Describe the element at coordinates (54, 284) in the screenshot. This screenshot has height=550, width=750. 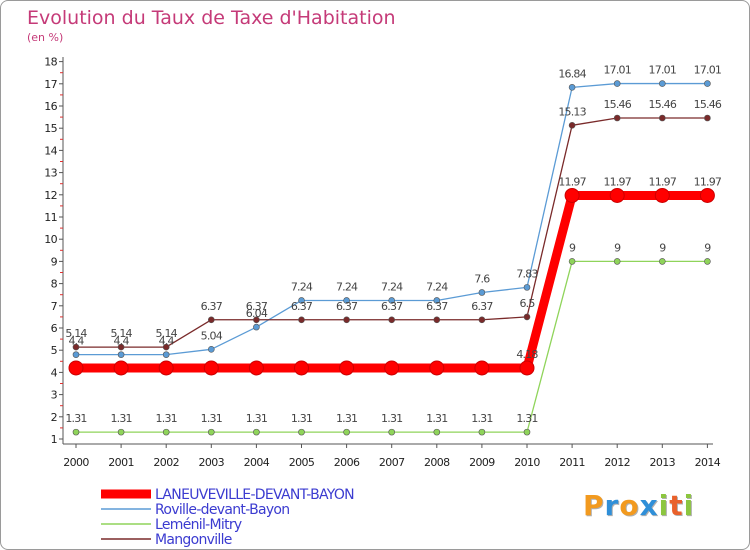
I see `y-tick-label: 8` at that location.